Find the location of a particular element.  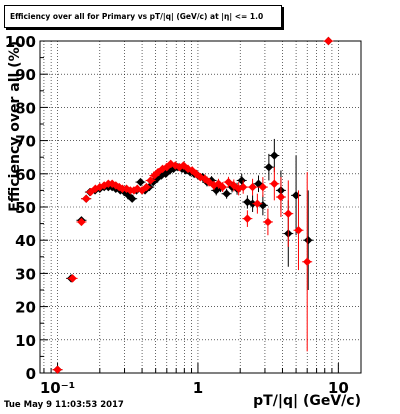

y-tick-label: 40 is located at coordinates (25, 241).